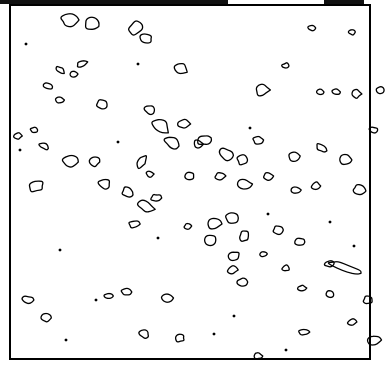 This screenshot has height=368, width=387. Describe the element at coordinates (114, 2) in the screenshot. I see `top-edge-strip` at that location.